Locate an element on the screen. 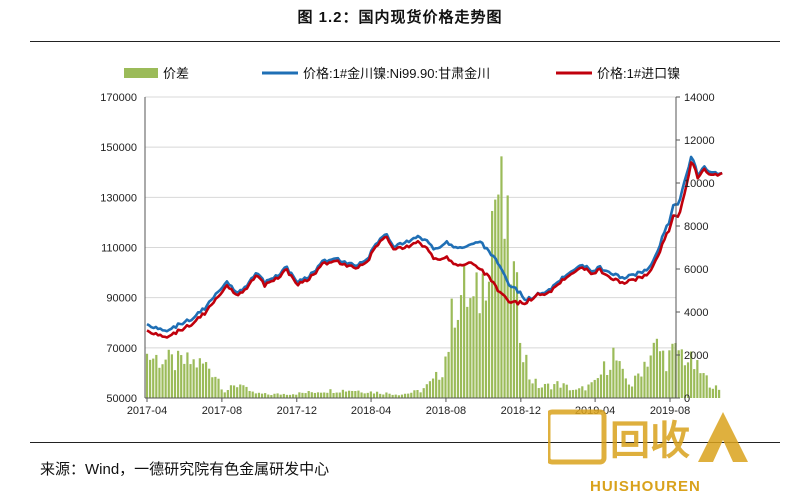  y-right-tick-label: 6000 is located at coordinates (696, 270).